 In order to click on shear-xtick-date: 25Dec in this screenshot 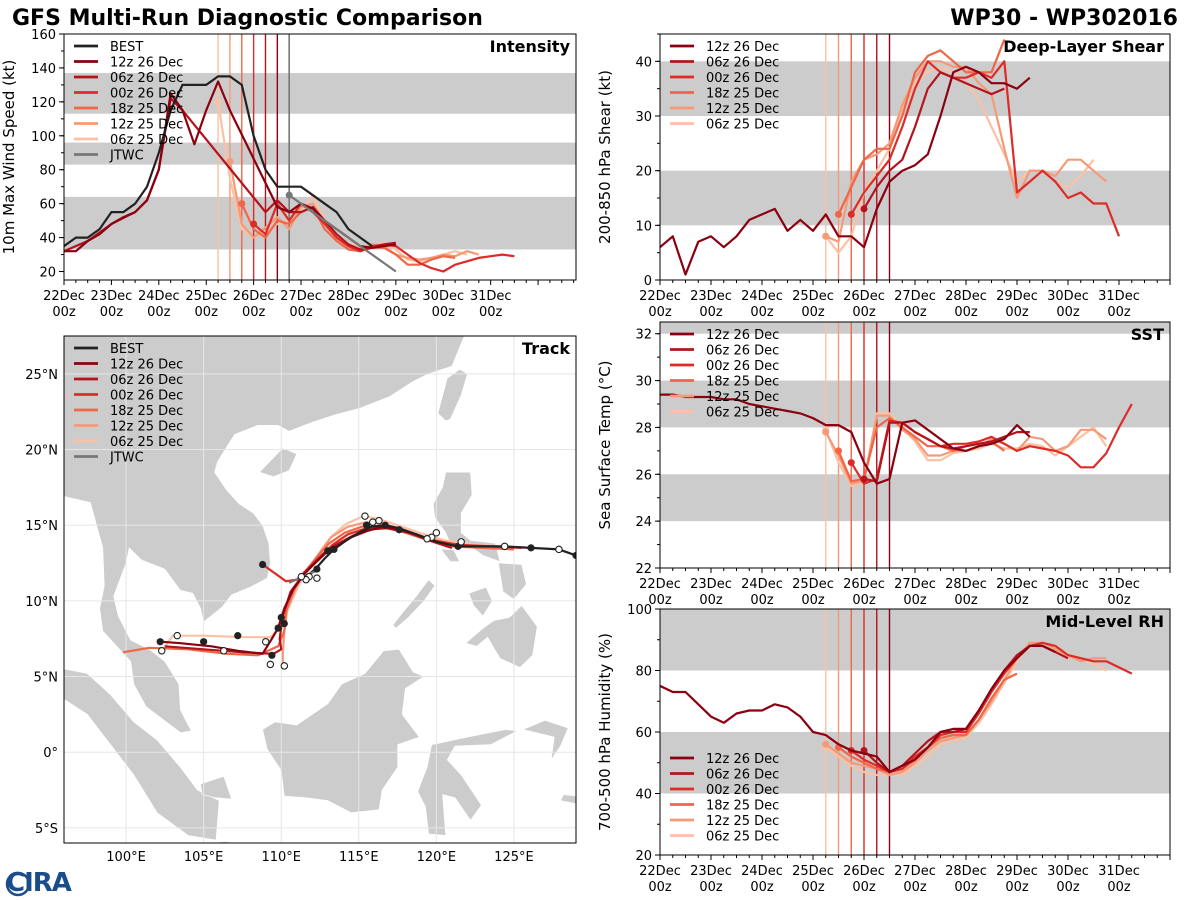, I will do `click(813, 296)`.